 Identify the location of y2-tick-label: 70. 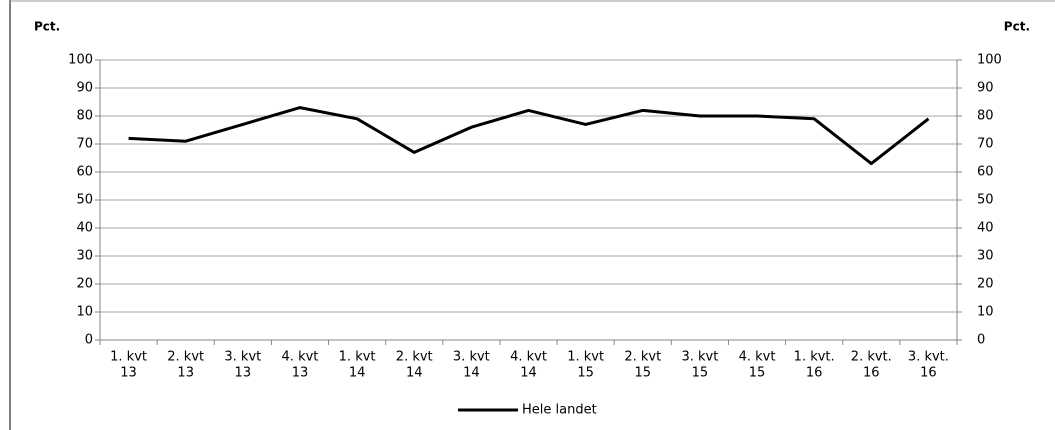
(985, 144).